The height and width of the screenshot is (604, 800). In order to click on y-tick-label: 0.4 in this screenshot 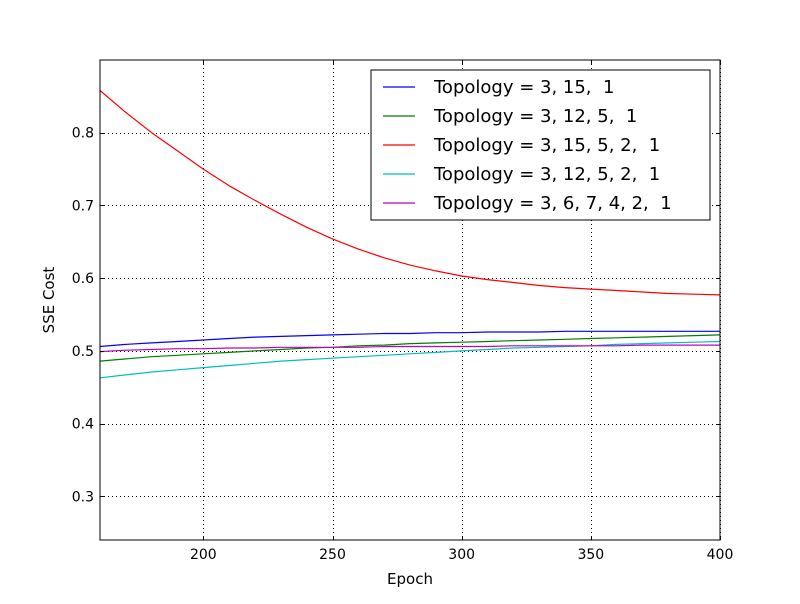, I will do `click(83, 425)`.